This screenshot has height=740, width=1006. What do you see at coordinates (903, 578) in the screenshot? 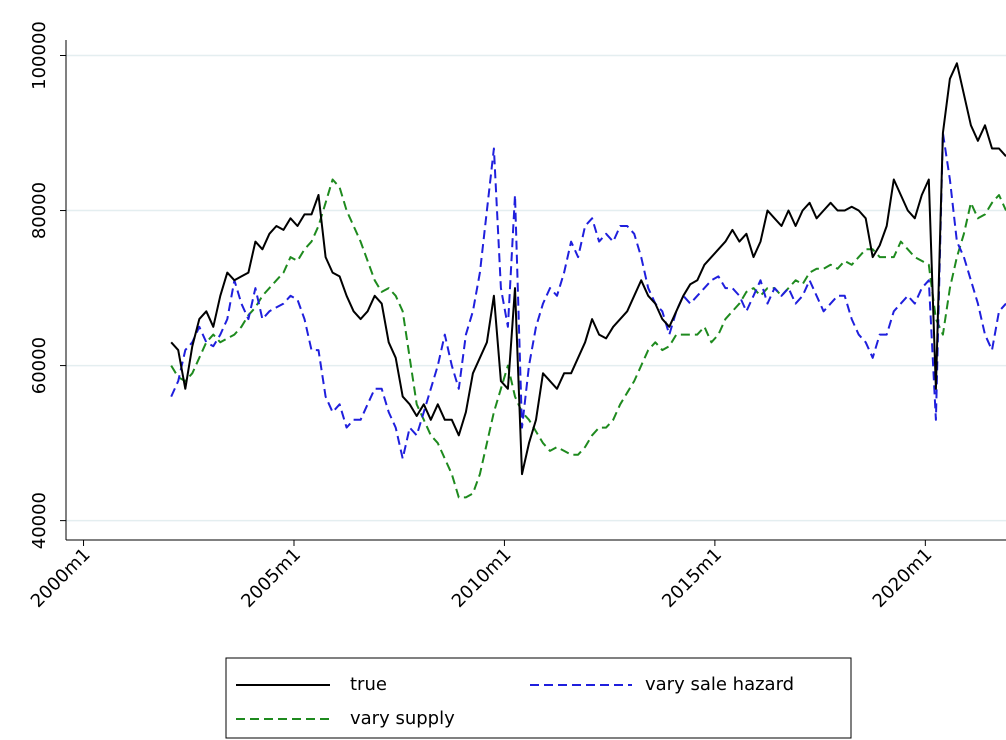
I see `x-tick-label: 2020m1` at bounding box center [903, 578].